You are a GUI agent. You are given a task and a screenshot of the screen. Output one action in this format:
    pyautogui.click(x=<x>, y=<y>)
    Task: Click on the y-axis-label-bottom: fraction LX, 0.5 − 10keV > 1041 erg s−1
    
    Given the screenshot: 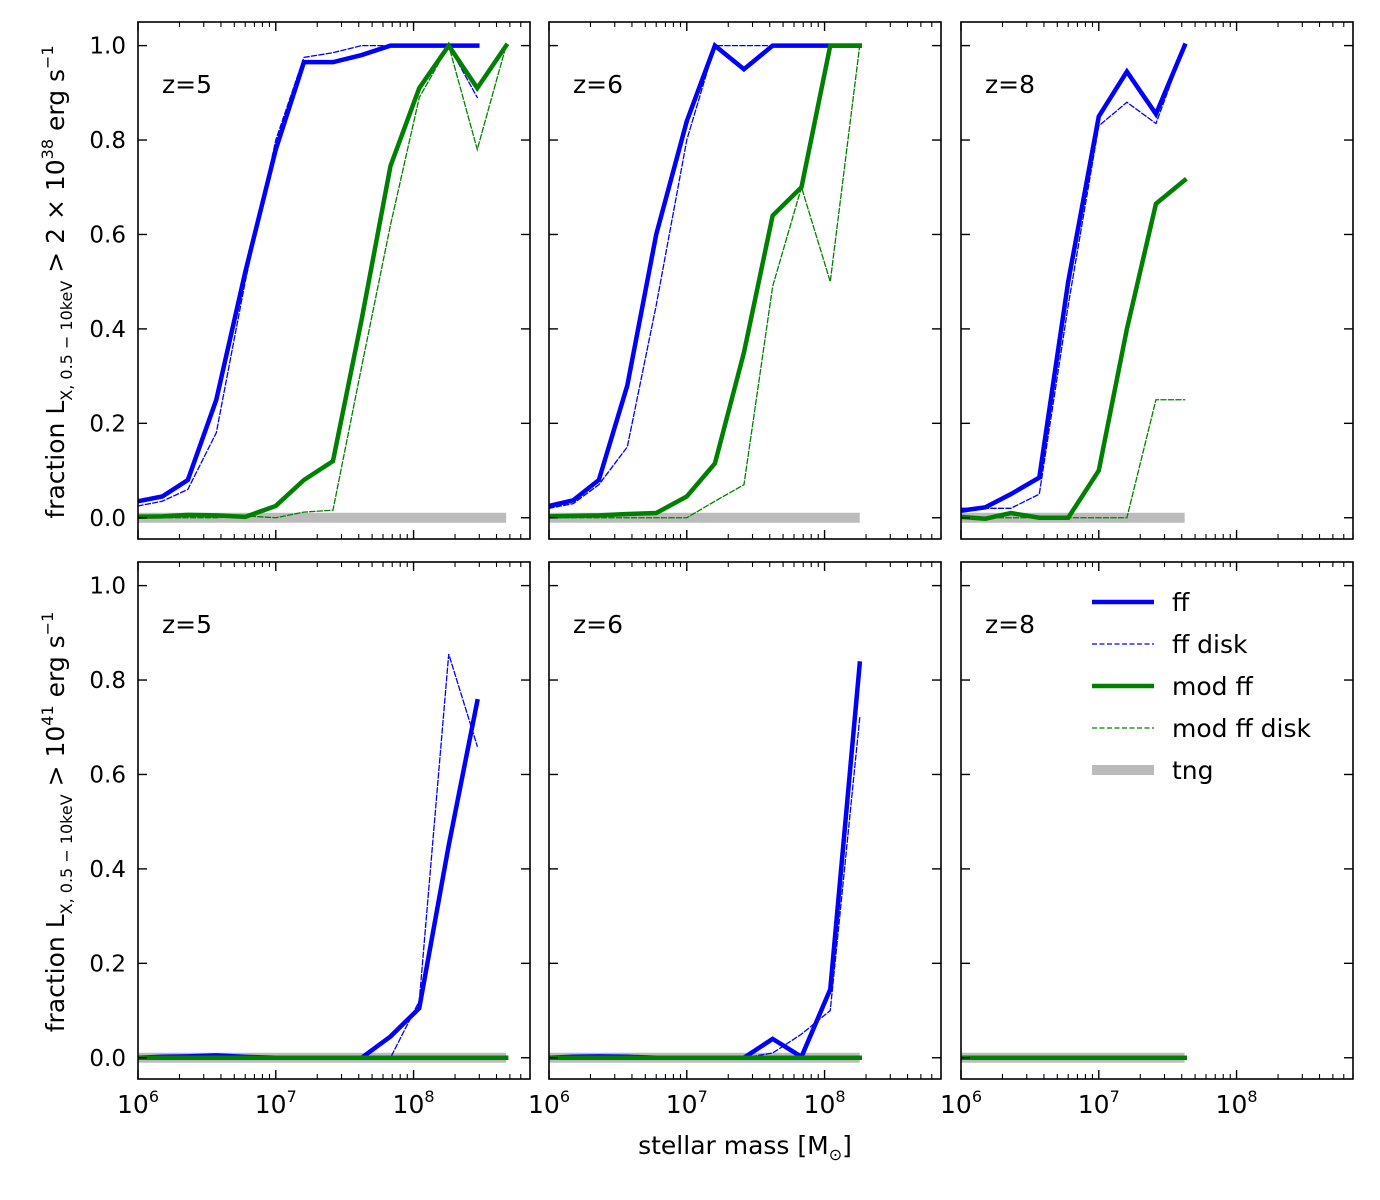 What is the action you would take?
    pyautogui.click(x=57, y=822)
    